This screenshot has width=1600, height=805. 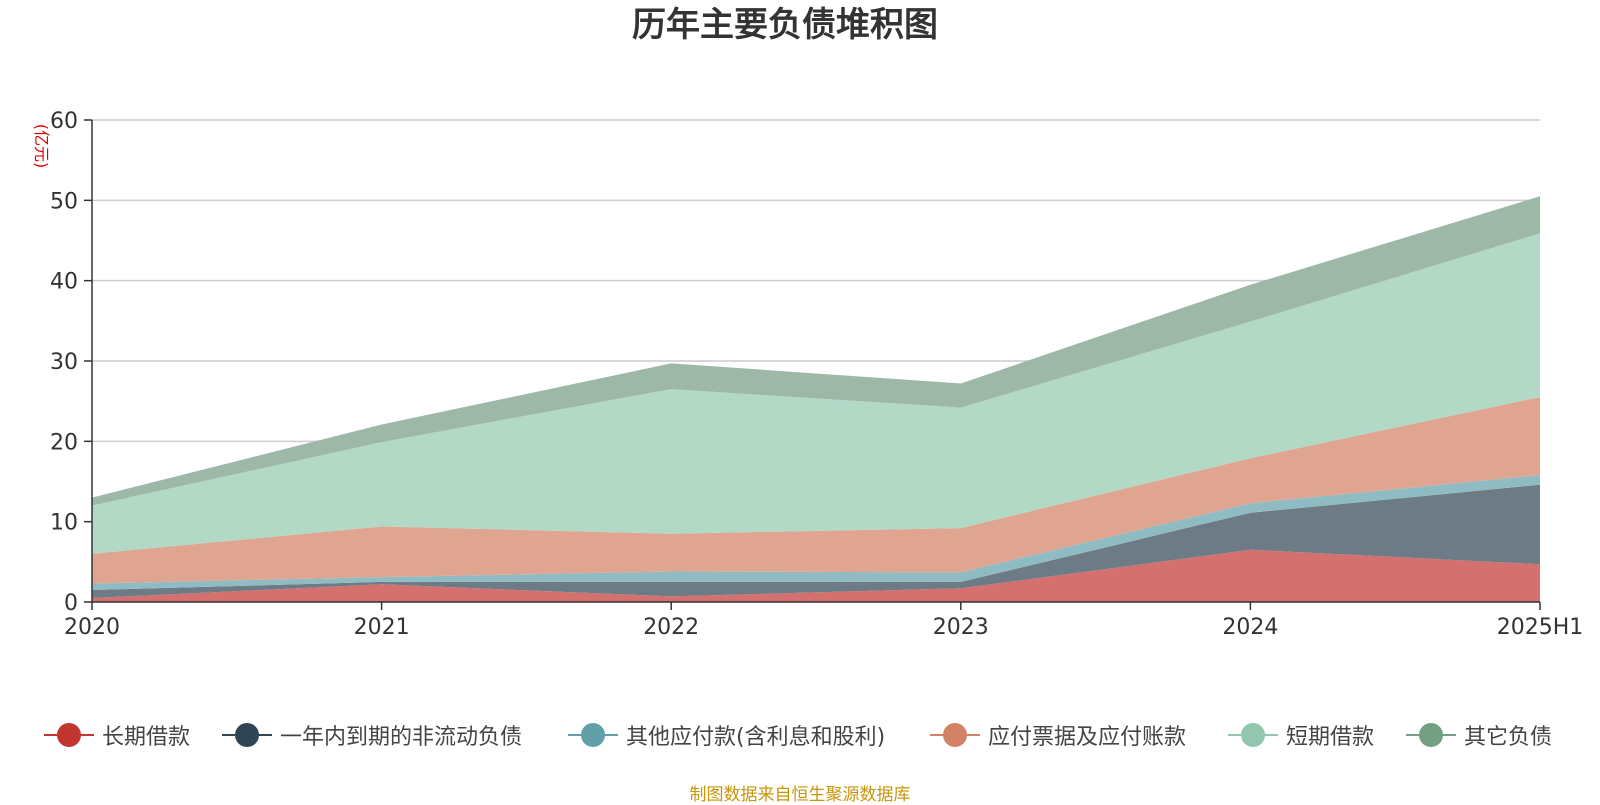 I want to click on y-axis-unit-label: (亿元), so click(x=41, y=146).